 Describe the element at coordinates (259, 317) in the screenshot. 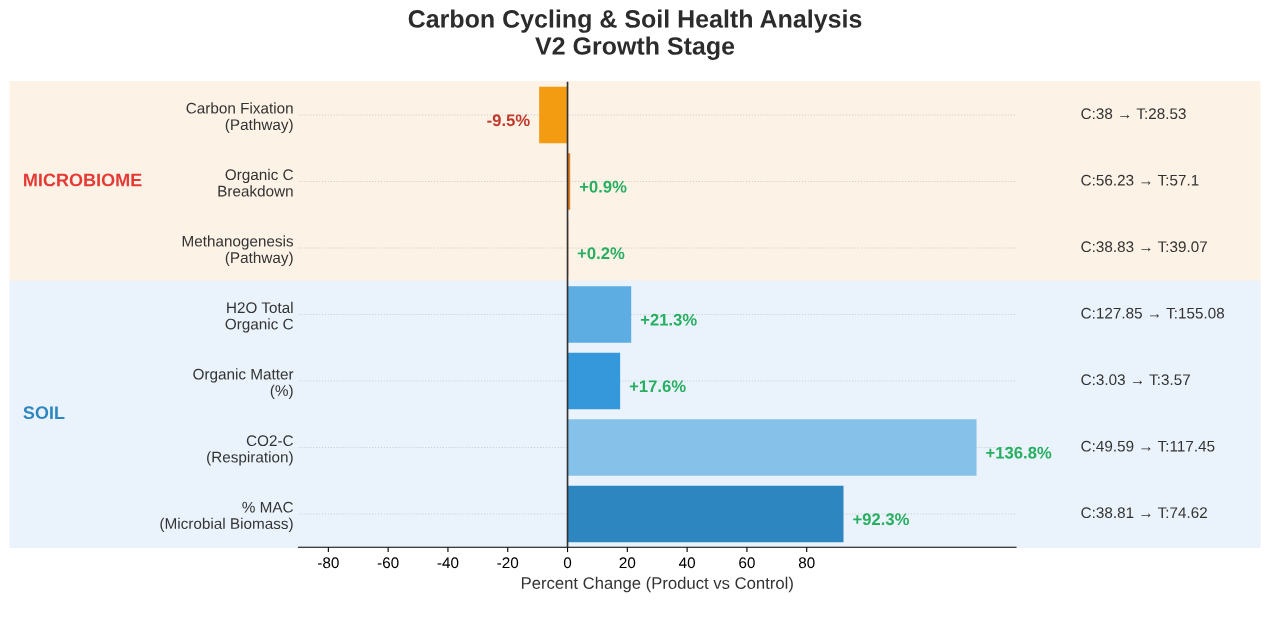

I see `y-tick-label: H2O Total Organic C` at that location.